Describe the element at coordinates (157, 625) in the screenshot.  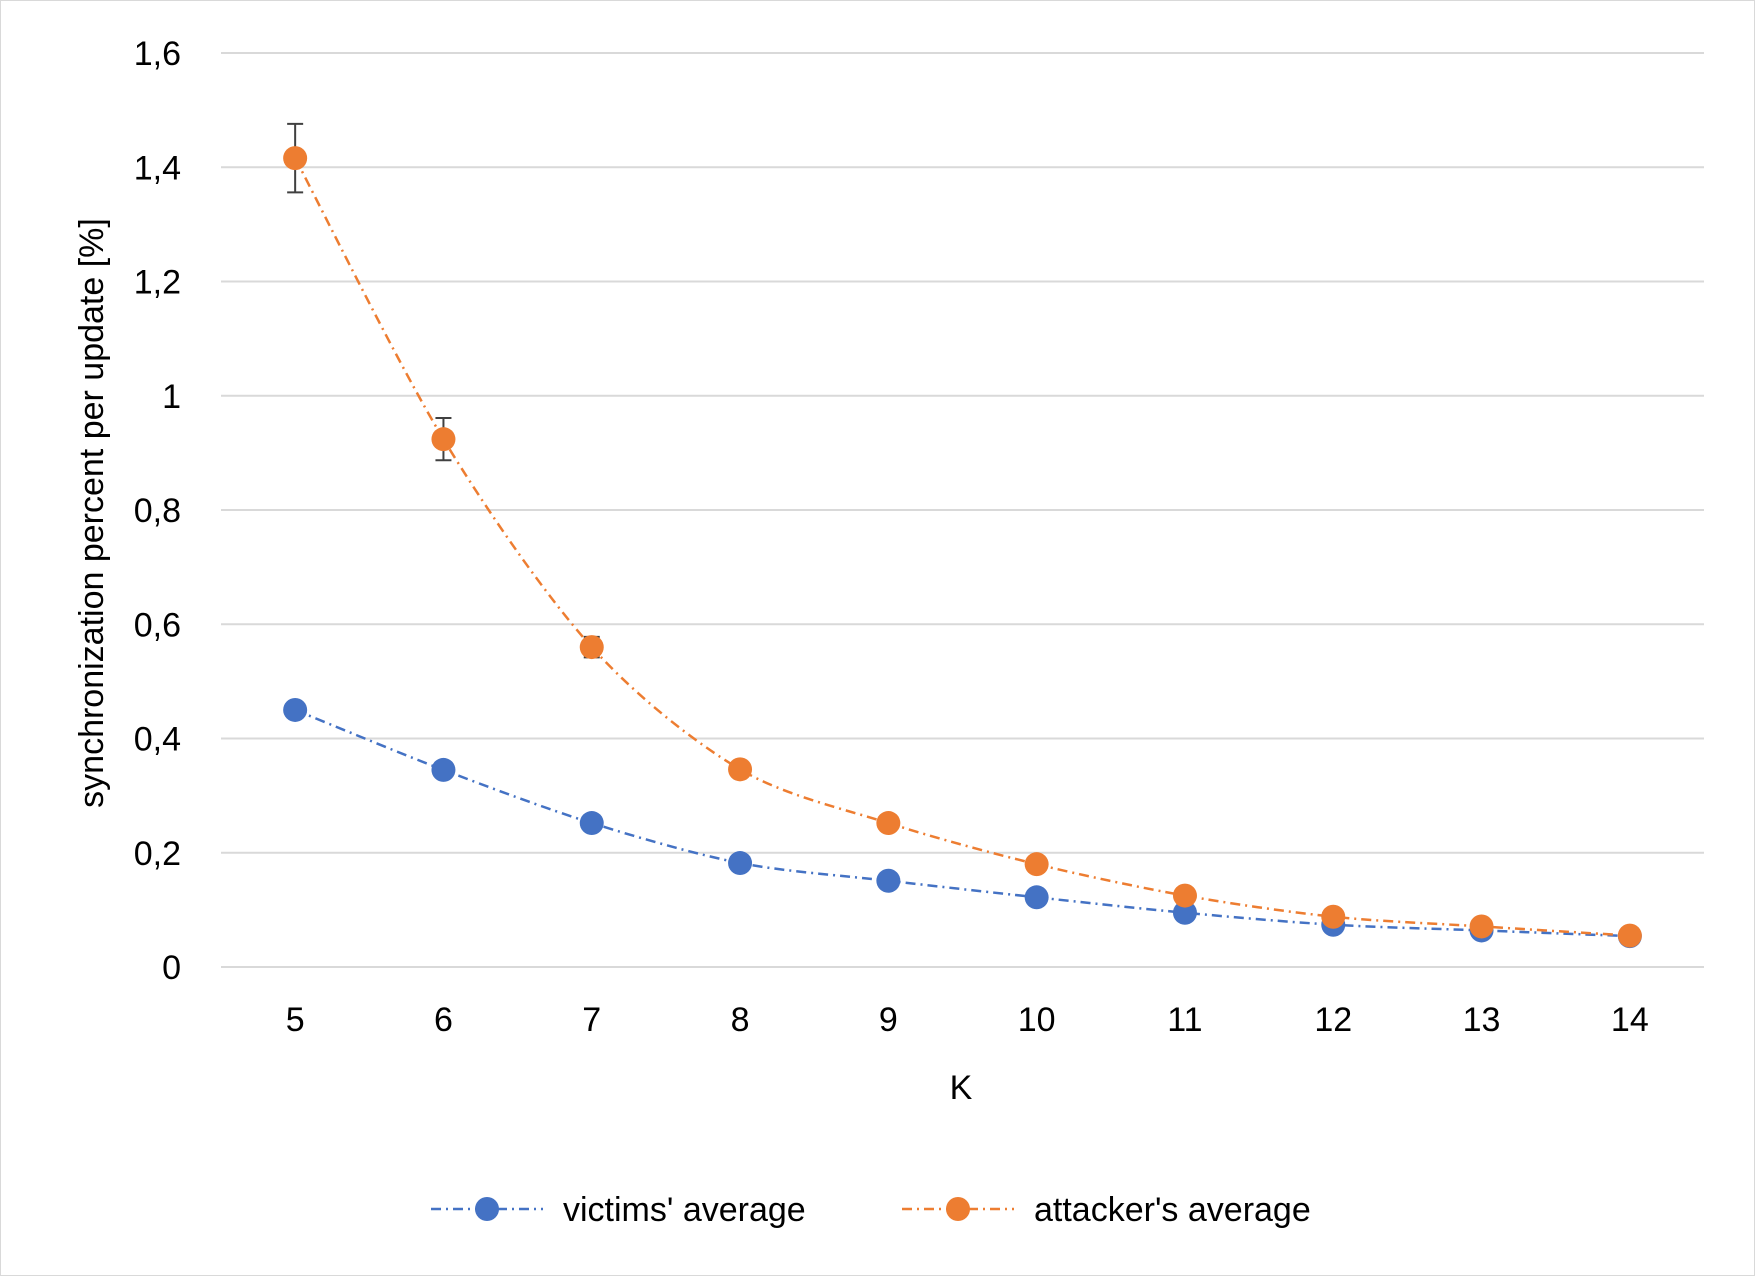
I see `y-tick-label: 0,6` at that location.